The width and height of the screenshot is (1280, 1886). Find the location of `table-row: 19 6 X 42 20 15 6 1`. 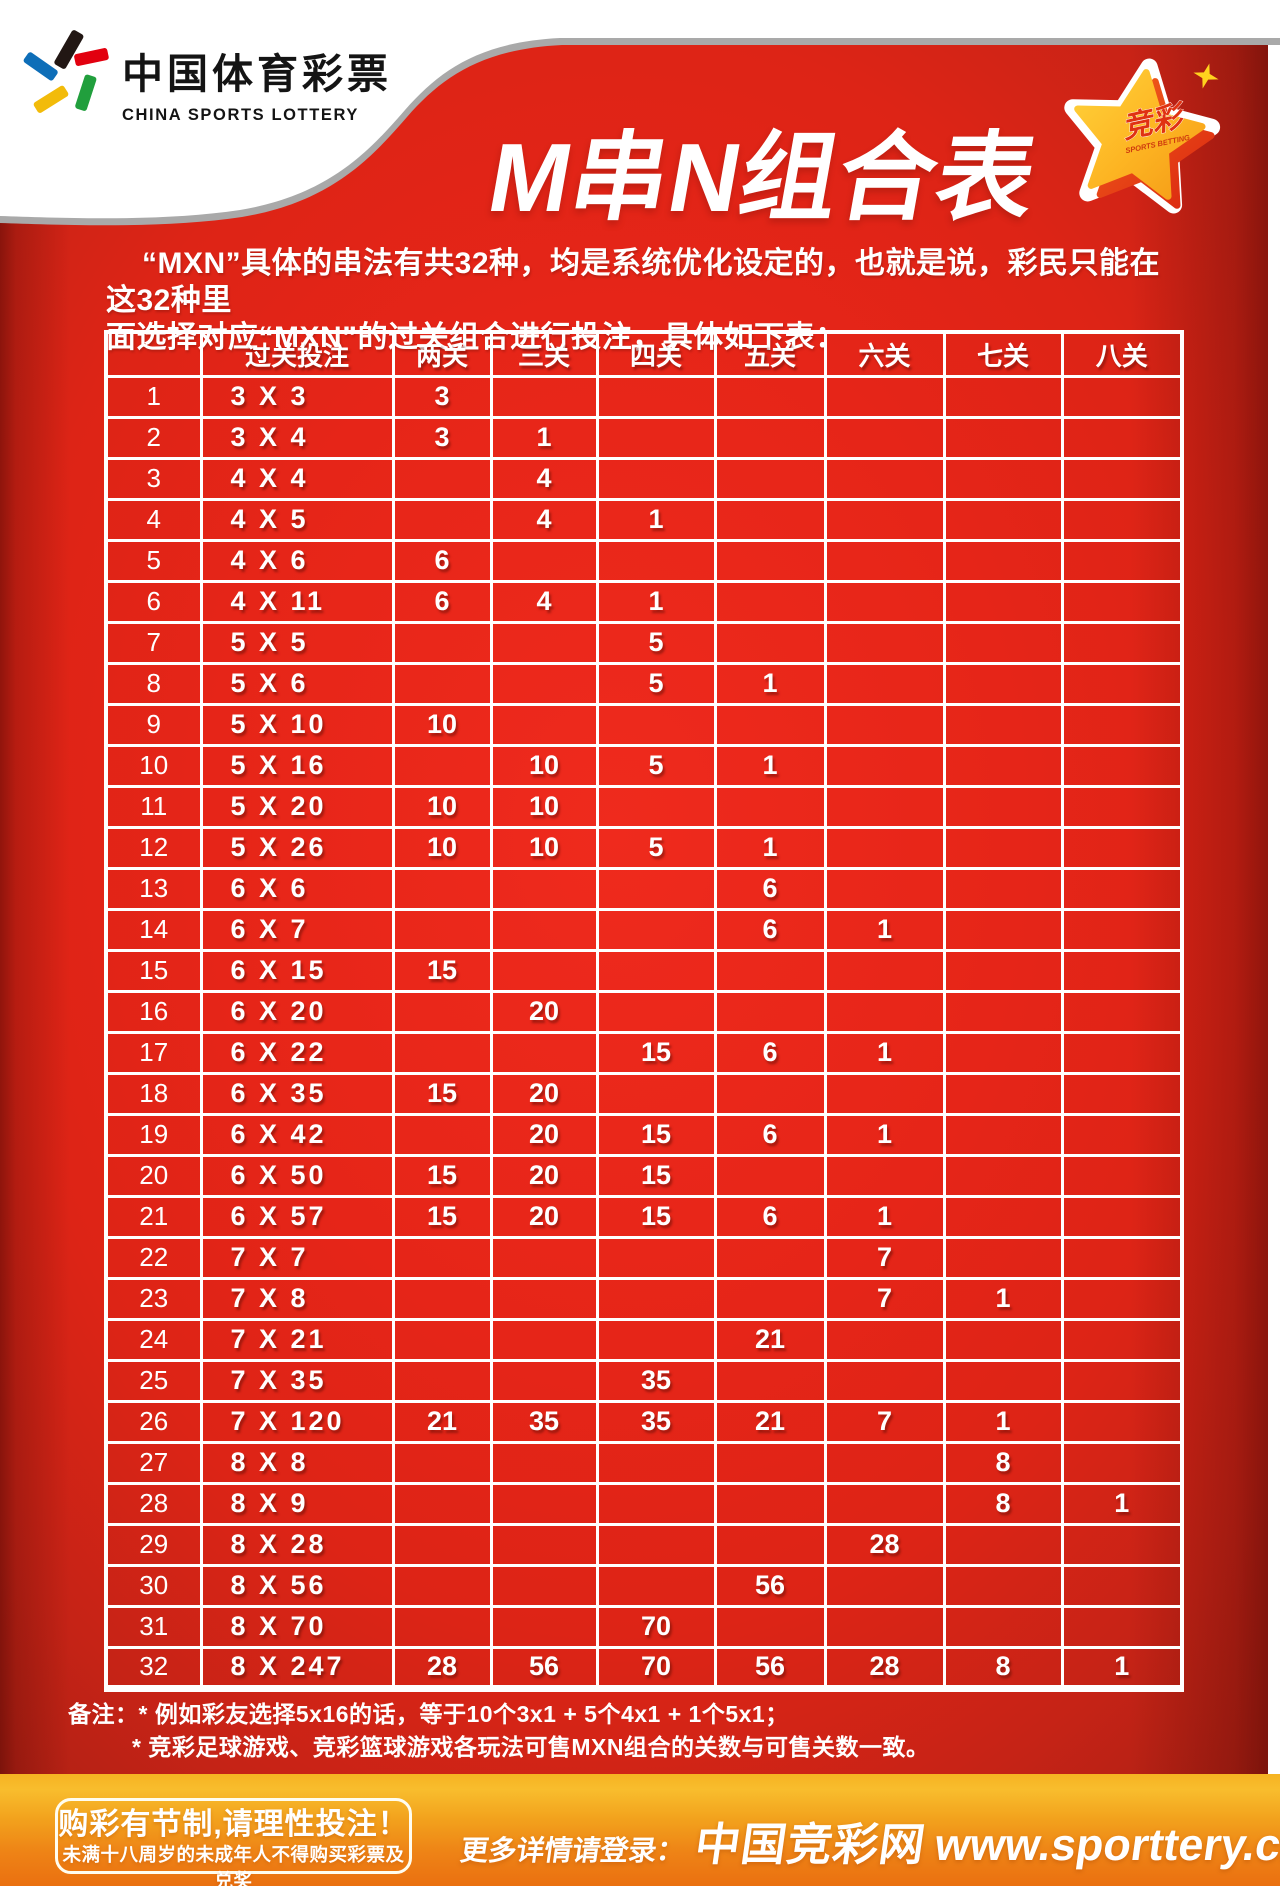

table-row: 19 6 X 42 20 15 6 1 is located at coordinates (644, 1134).